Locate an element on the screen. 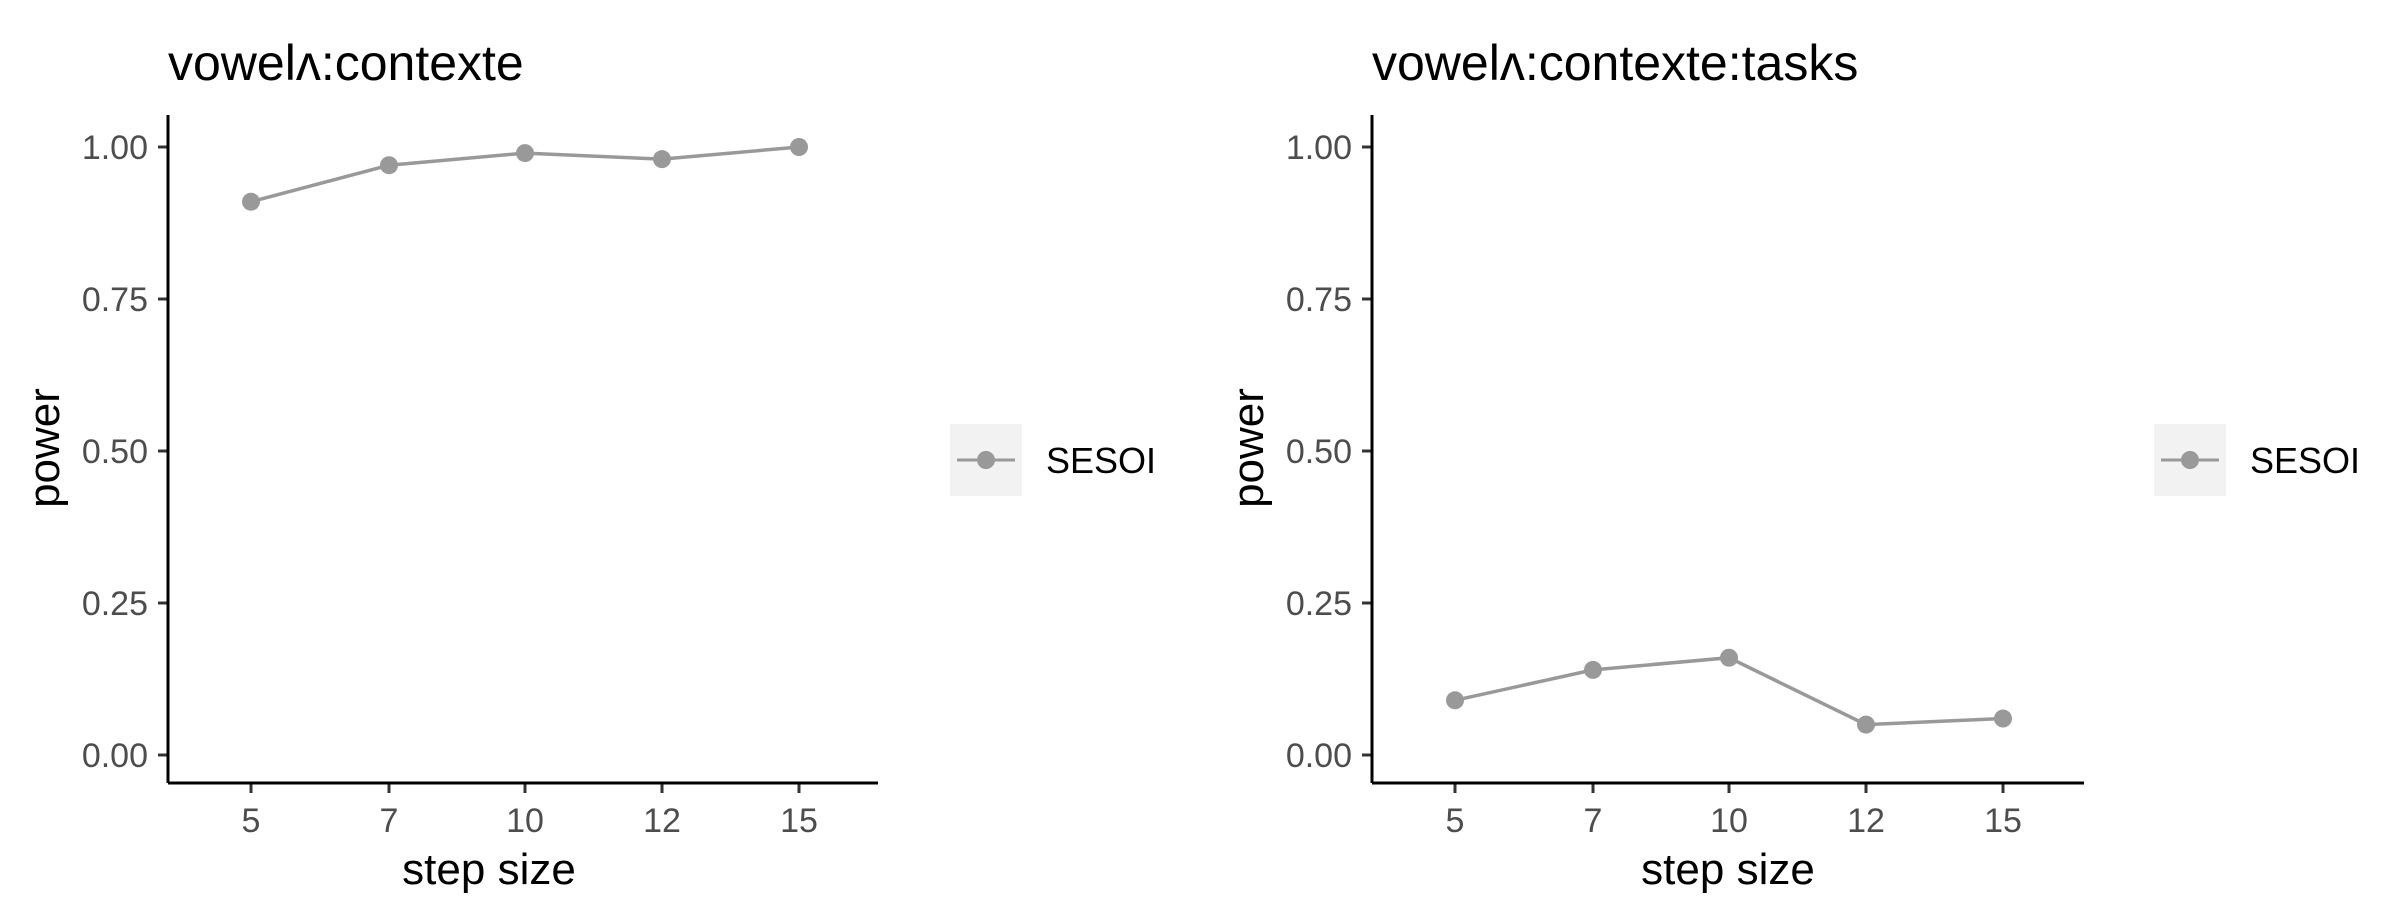 Image resolution: width=2399 pixels, height=920 pixels. series-line-sesoi is located at coordinates (1729, 691).